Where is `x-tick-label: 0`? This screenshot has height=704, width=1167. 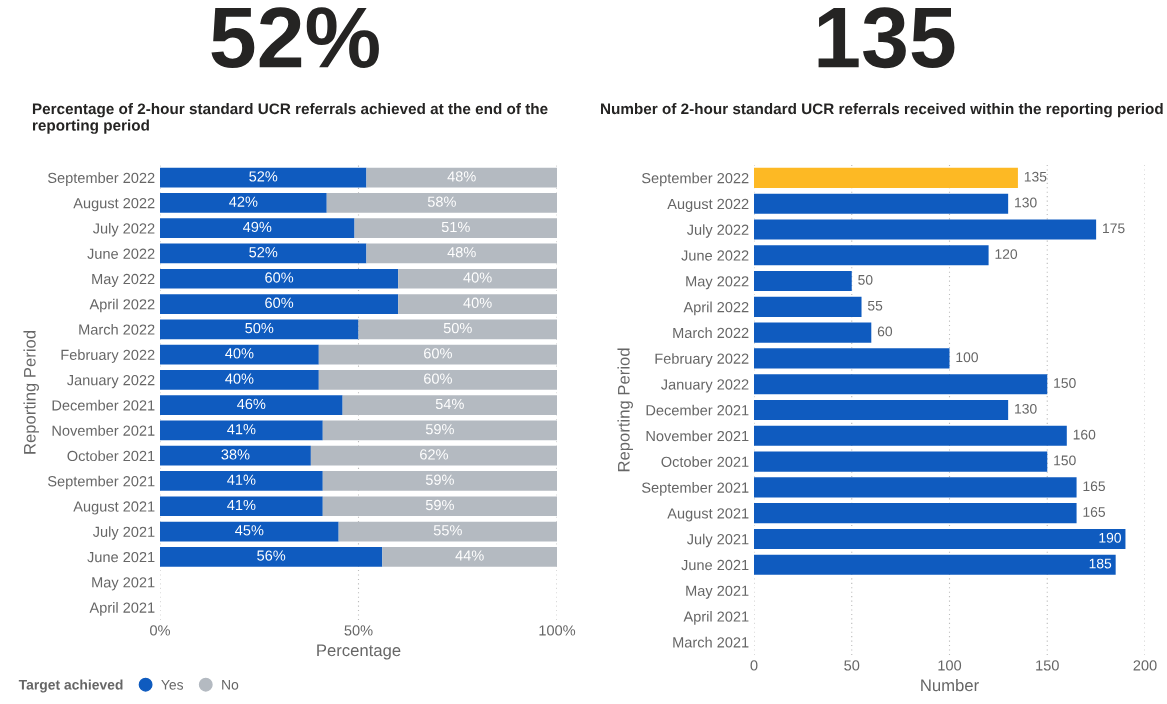
x-tick-label: 0 is located at coordinates (754, 665).